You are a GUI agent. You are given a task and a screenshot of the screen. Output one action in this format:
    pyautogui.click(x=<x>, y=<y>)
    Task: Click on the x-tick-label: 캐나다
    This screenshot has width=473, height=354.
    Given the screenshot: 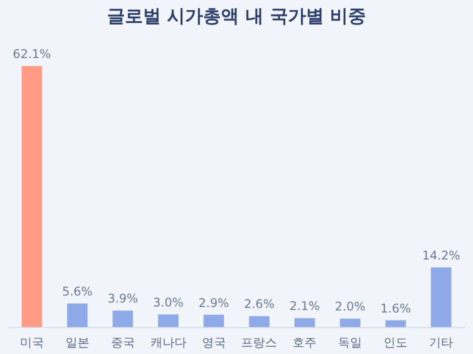 What is the action you would take?
    pyautogui.click(x=168, y=343)
    